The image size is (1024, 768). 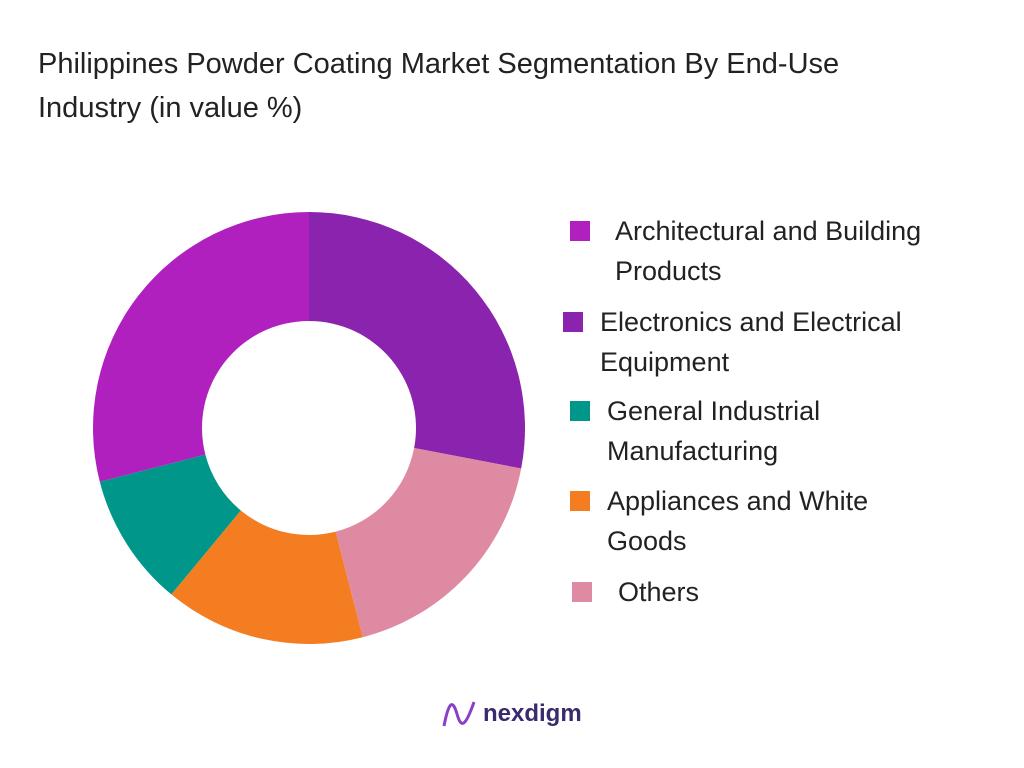 I want to click on legend-label: General Industrial Manufacturing, so click(x=714, y=431).